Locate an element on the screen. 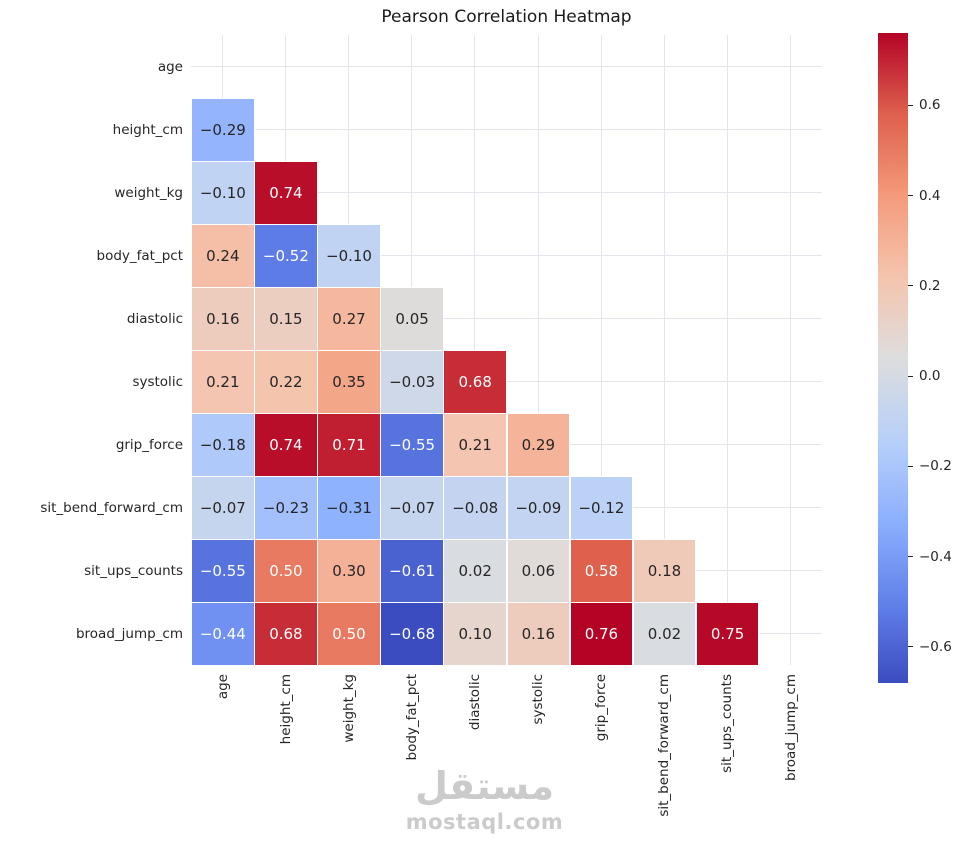  colorbar-tick-label: 0.6 is located at coordinates (930, 105).